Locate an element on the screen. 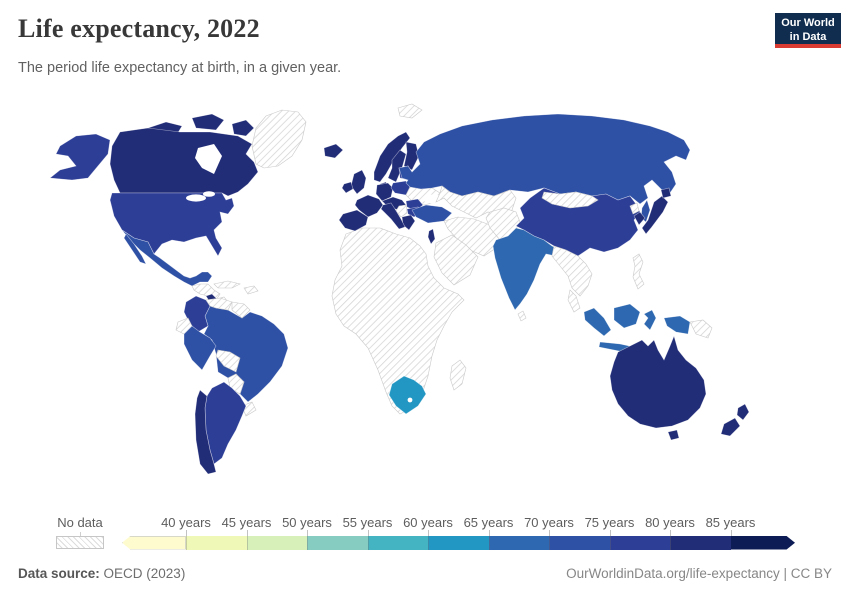 The height and width of the screenshot is (600, 850). region-peru is located at coordinates (200, 348).